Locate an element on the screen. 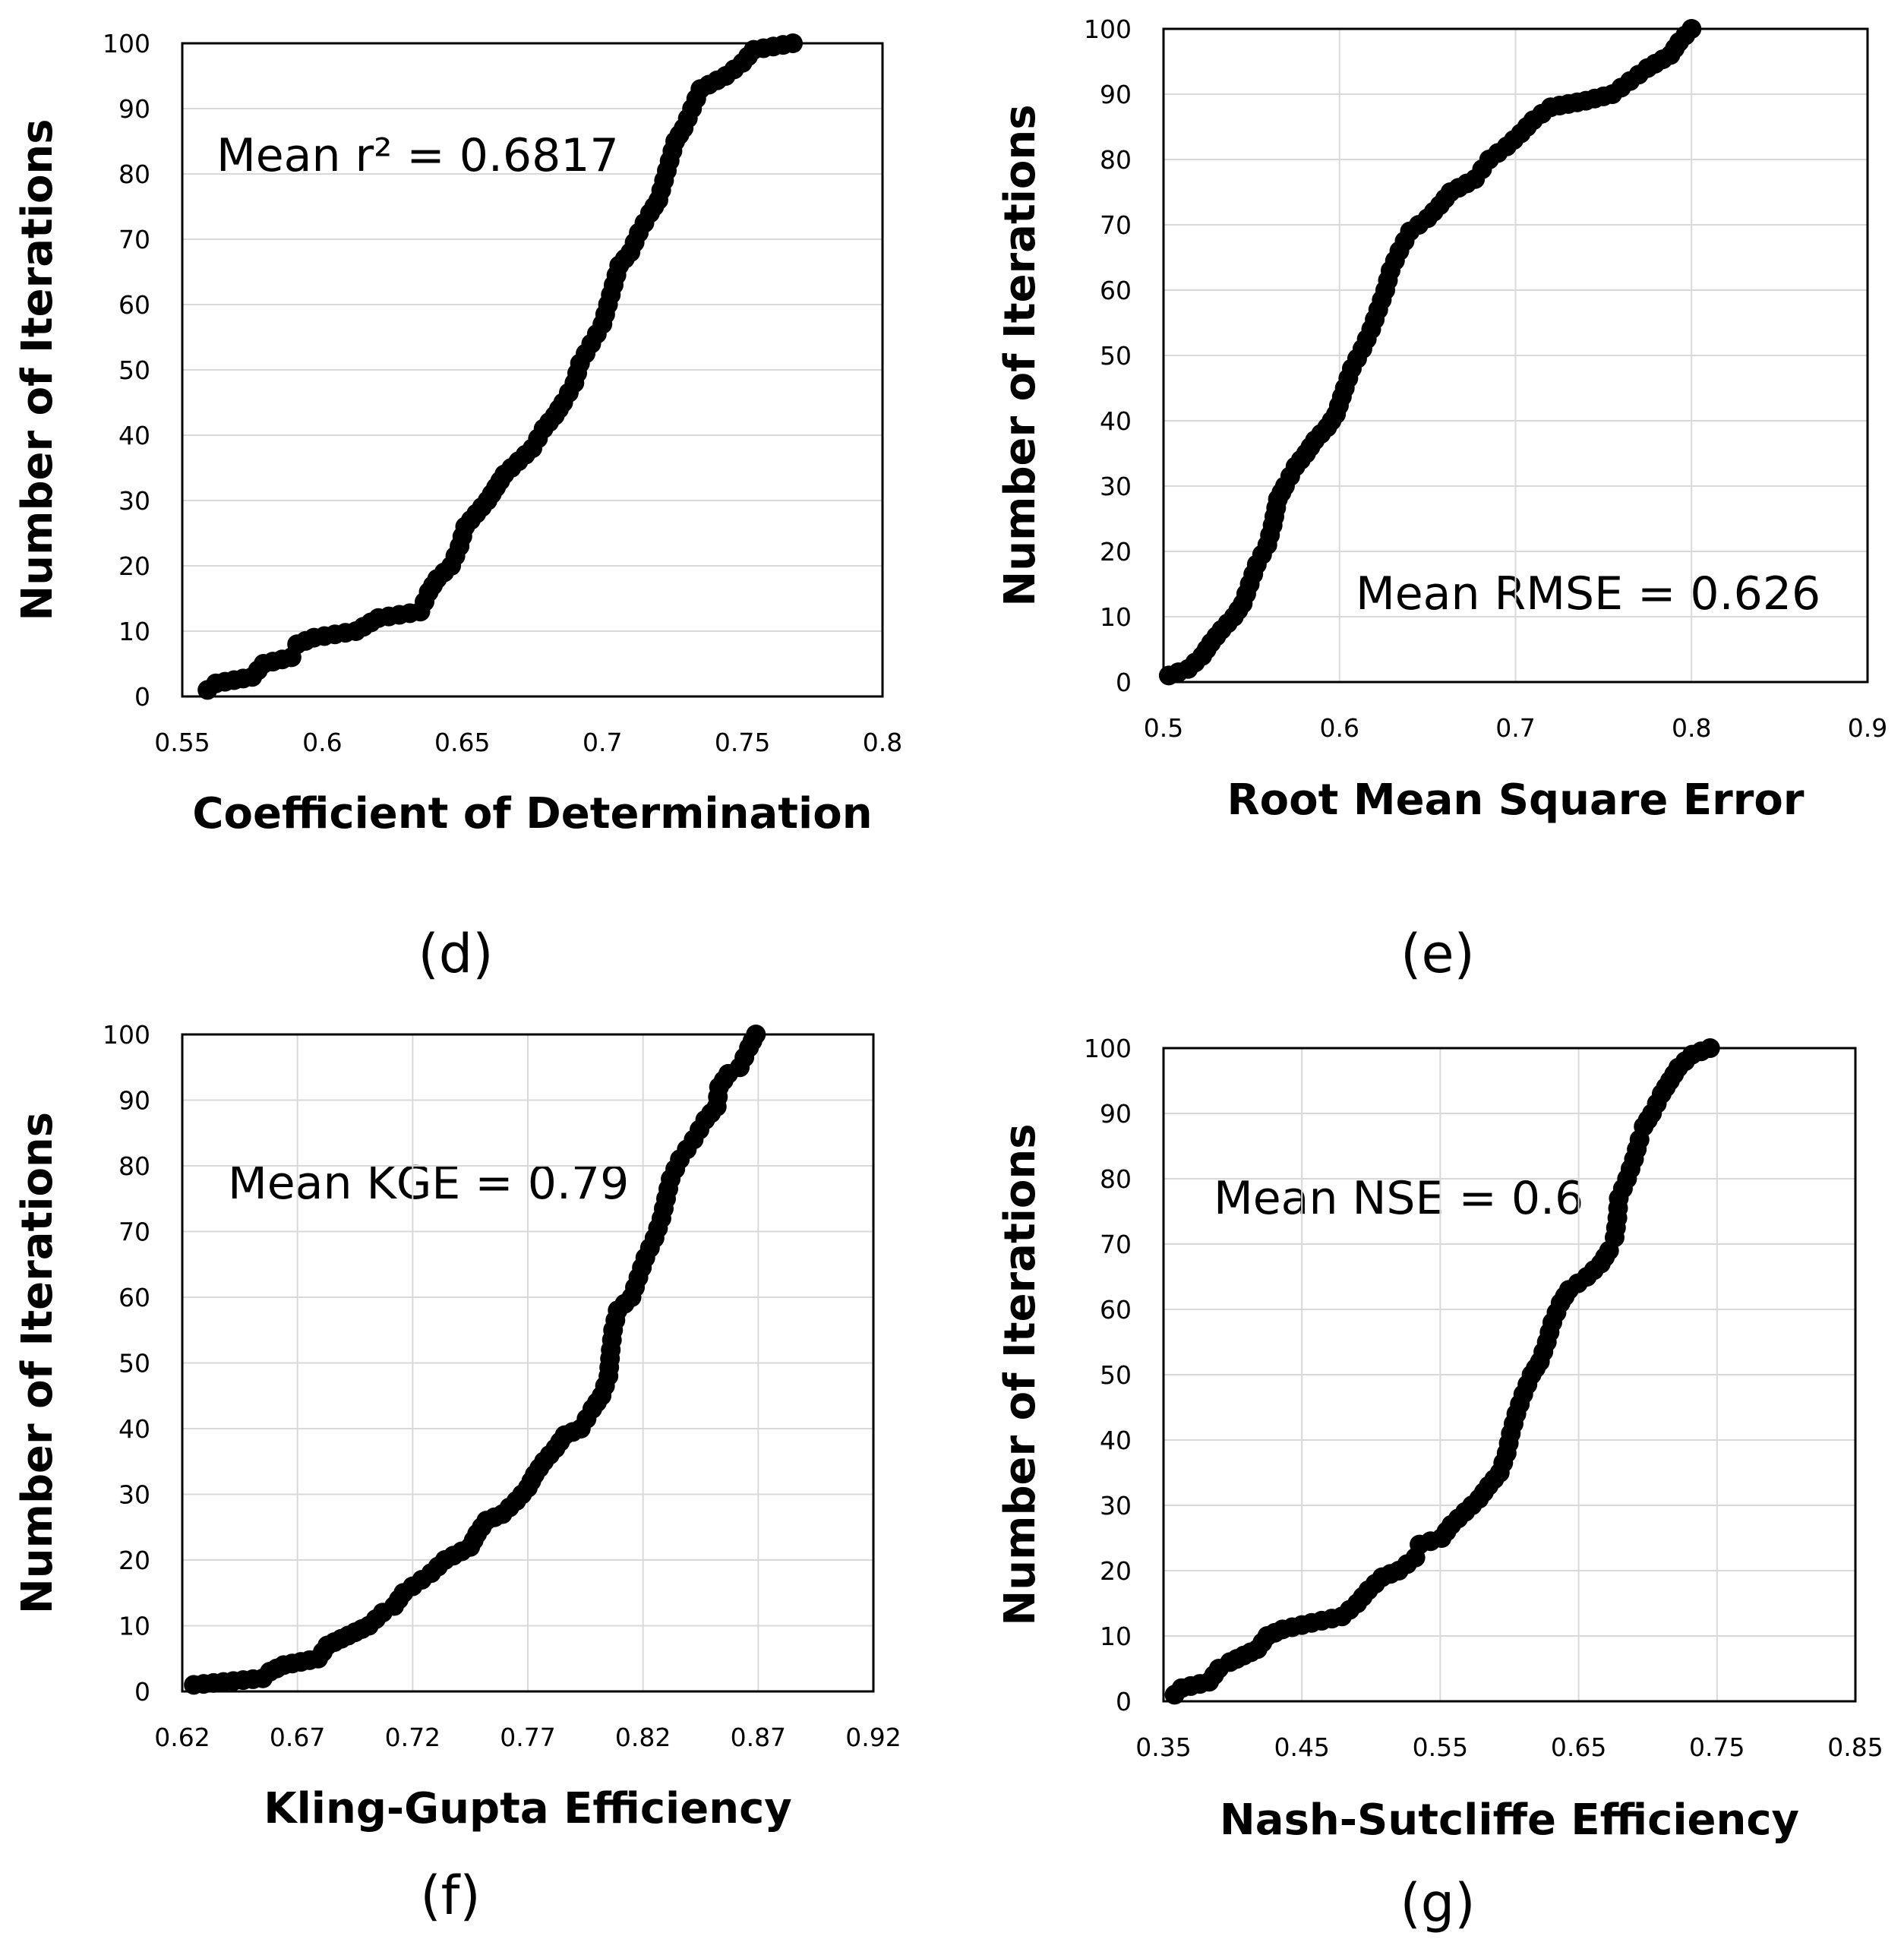 The height and width of the screenshot is (1958, 1904). panel-caption: (d) is located at coordinates (455, 954).